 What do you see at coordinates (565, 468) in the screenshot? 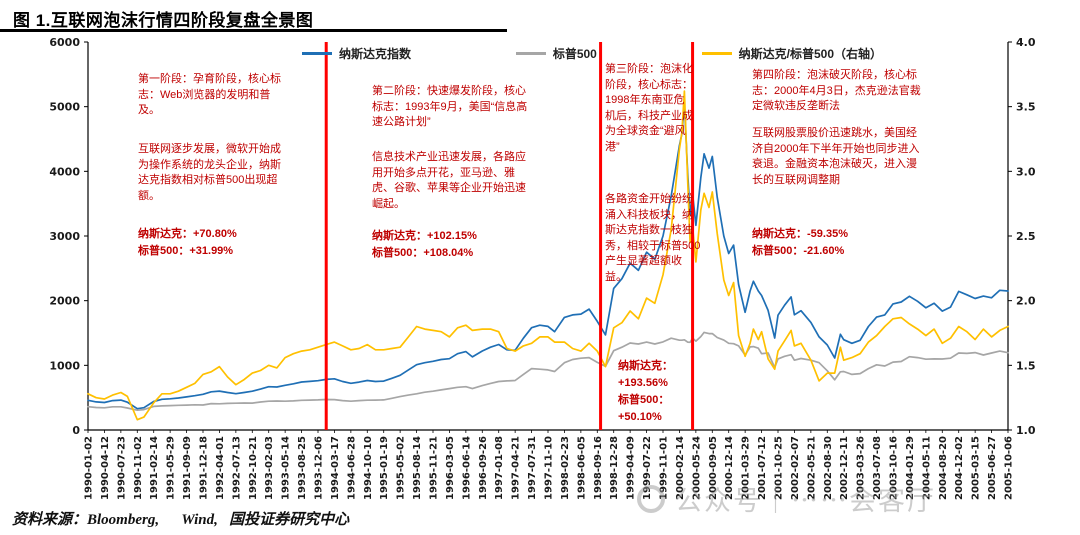
I see `x-axis-tick-label: 1998-02-23` at bounding box center [565, 468].